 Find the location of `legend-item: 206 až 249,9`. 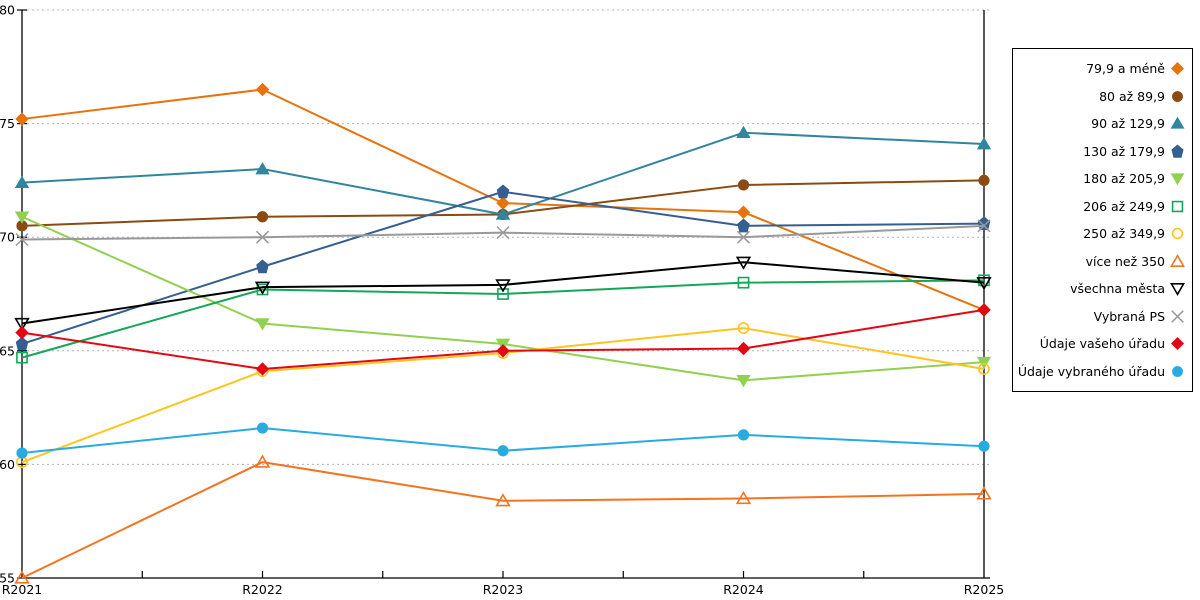

legend-item: 206 až 249,9 is located at coordinates (1101, 206).